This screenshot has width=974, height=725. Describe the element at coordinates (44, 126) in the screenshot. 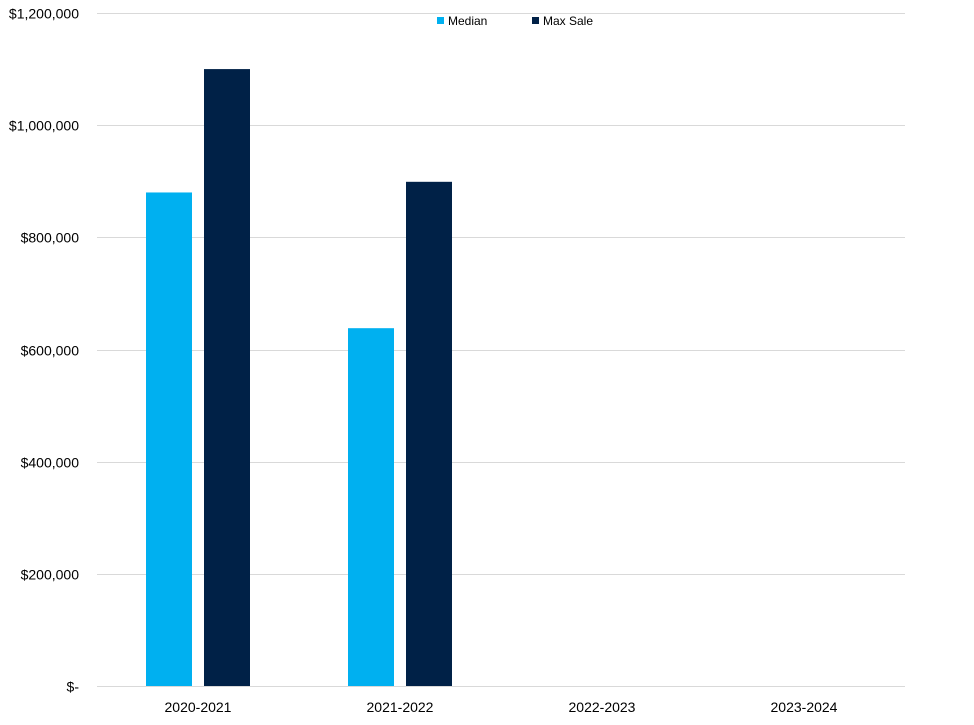

I see `y-tick-label: $1,000,000` at that location.